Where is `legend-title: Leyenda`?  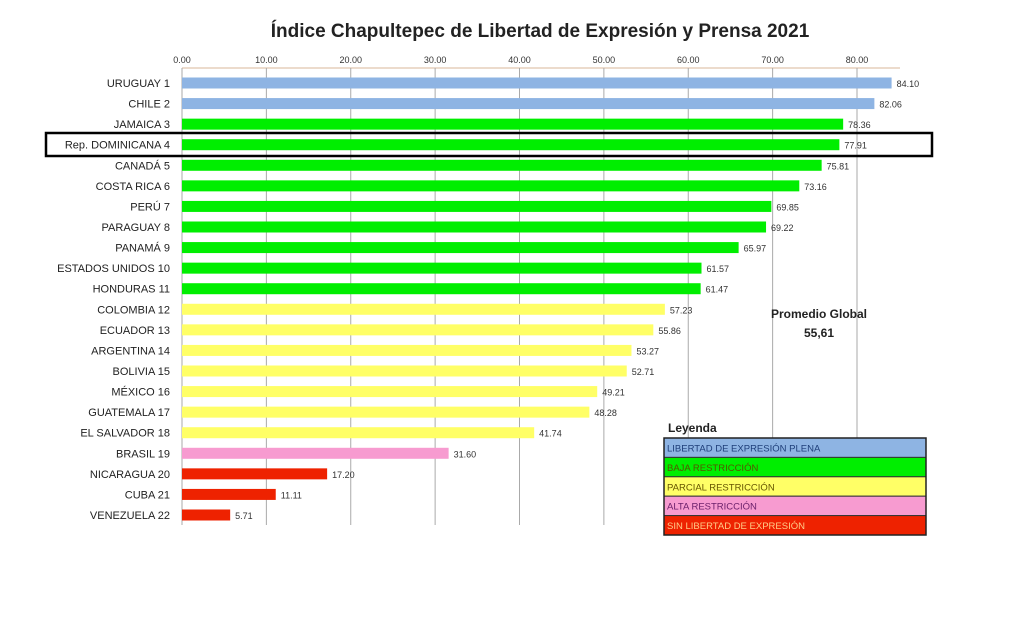 legend-title: Leyenda is located at coordinates (692, 428).